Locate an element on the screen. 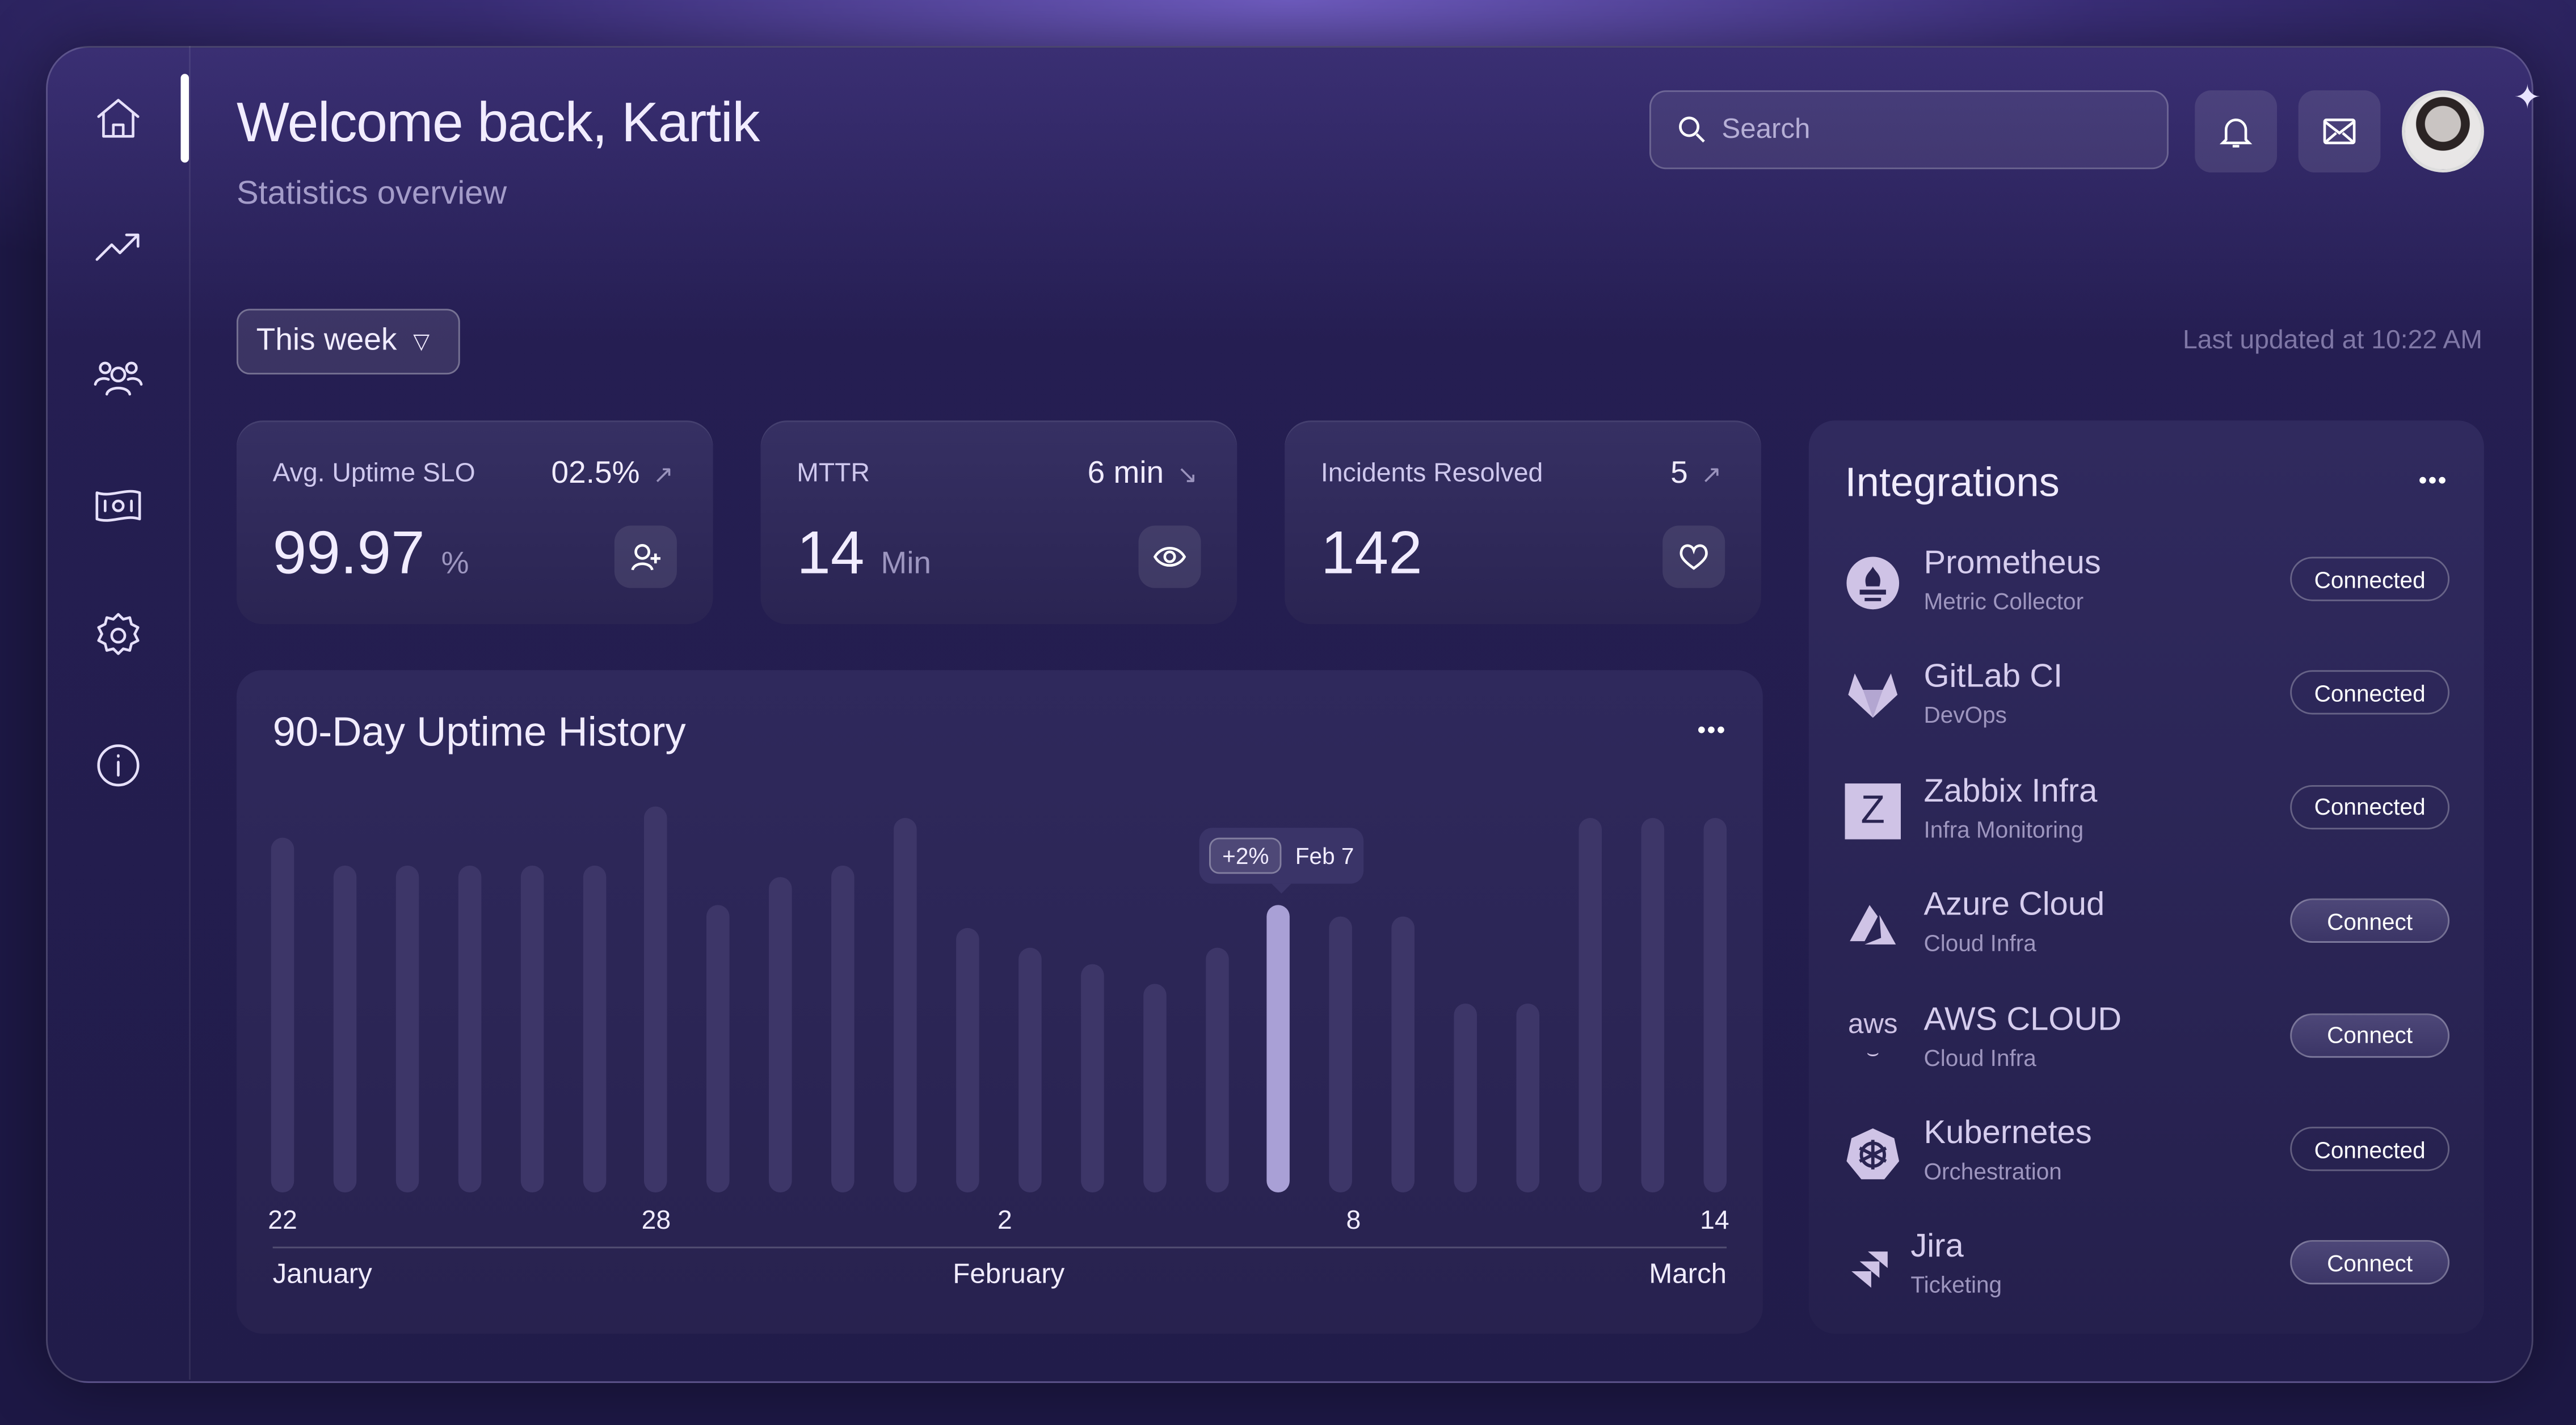 The height and width of the screenshot is (1425, 2576). nav-settings is located at coordinates (118, 636).